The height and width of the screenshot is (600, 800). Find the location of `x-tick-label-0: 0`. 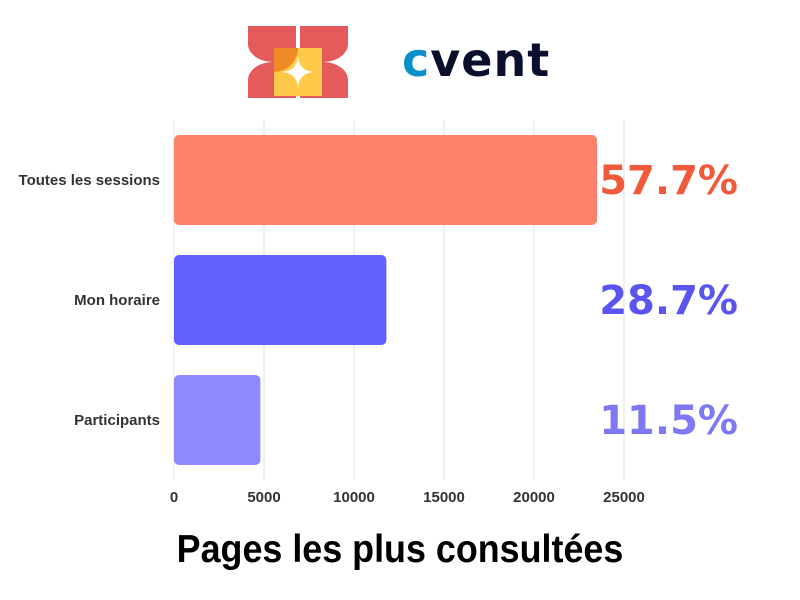

x-tick-label-0: 0 is located at coordinates (174, 497).